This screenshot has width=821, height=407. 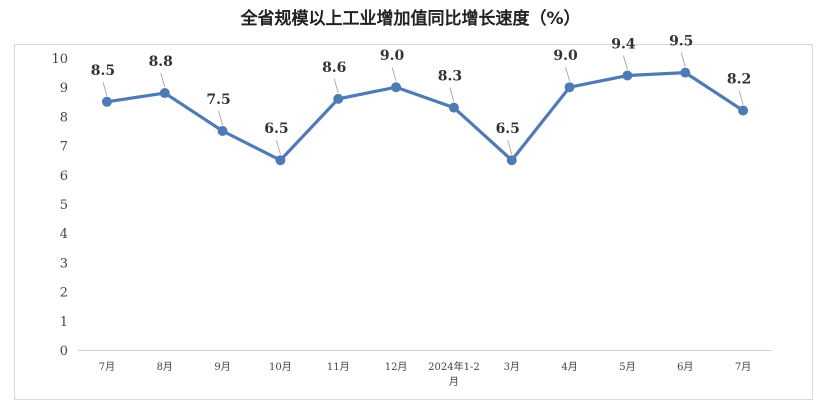 What do you see at coordinates (454, 374) in the screenshot?
I see `x-tick-label: 2024年1-2 月` at bounding box center [454, 374].